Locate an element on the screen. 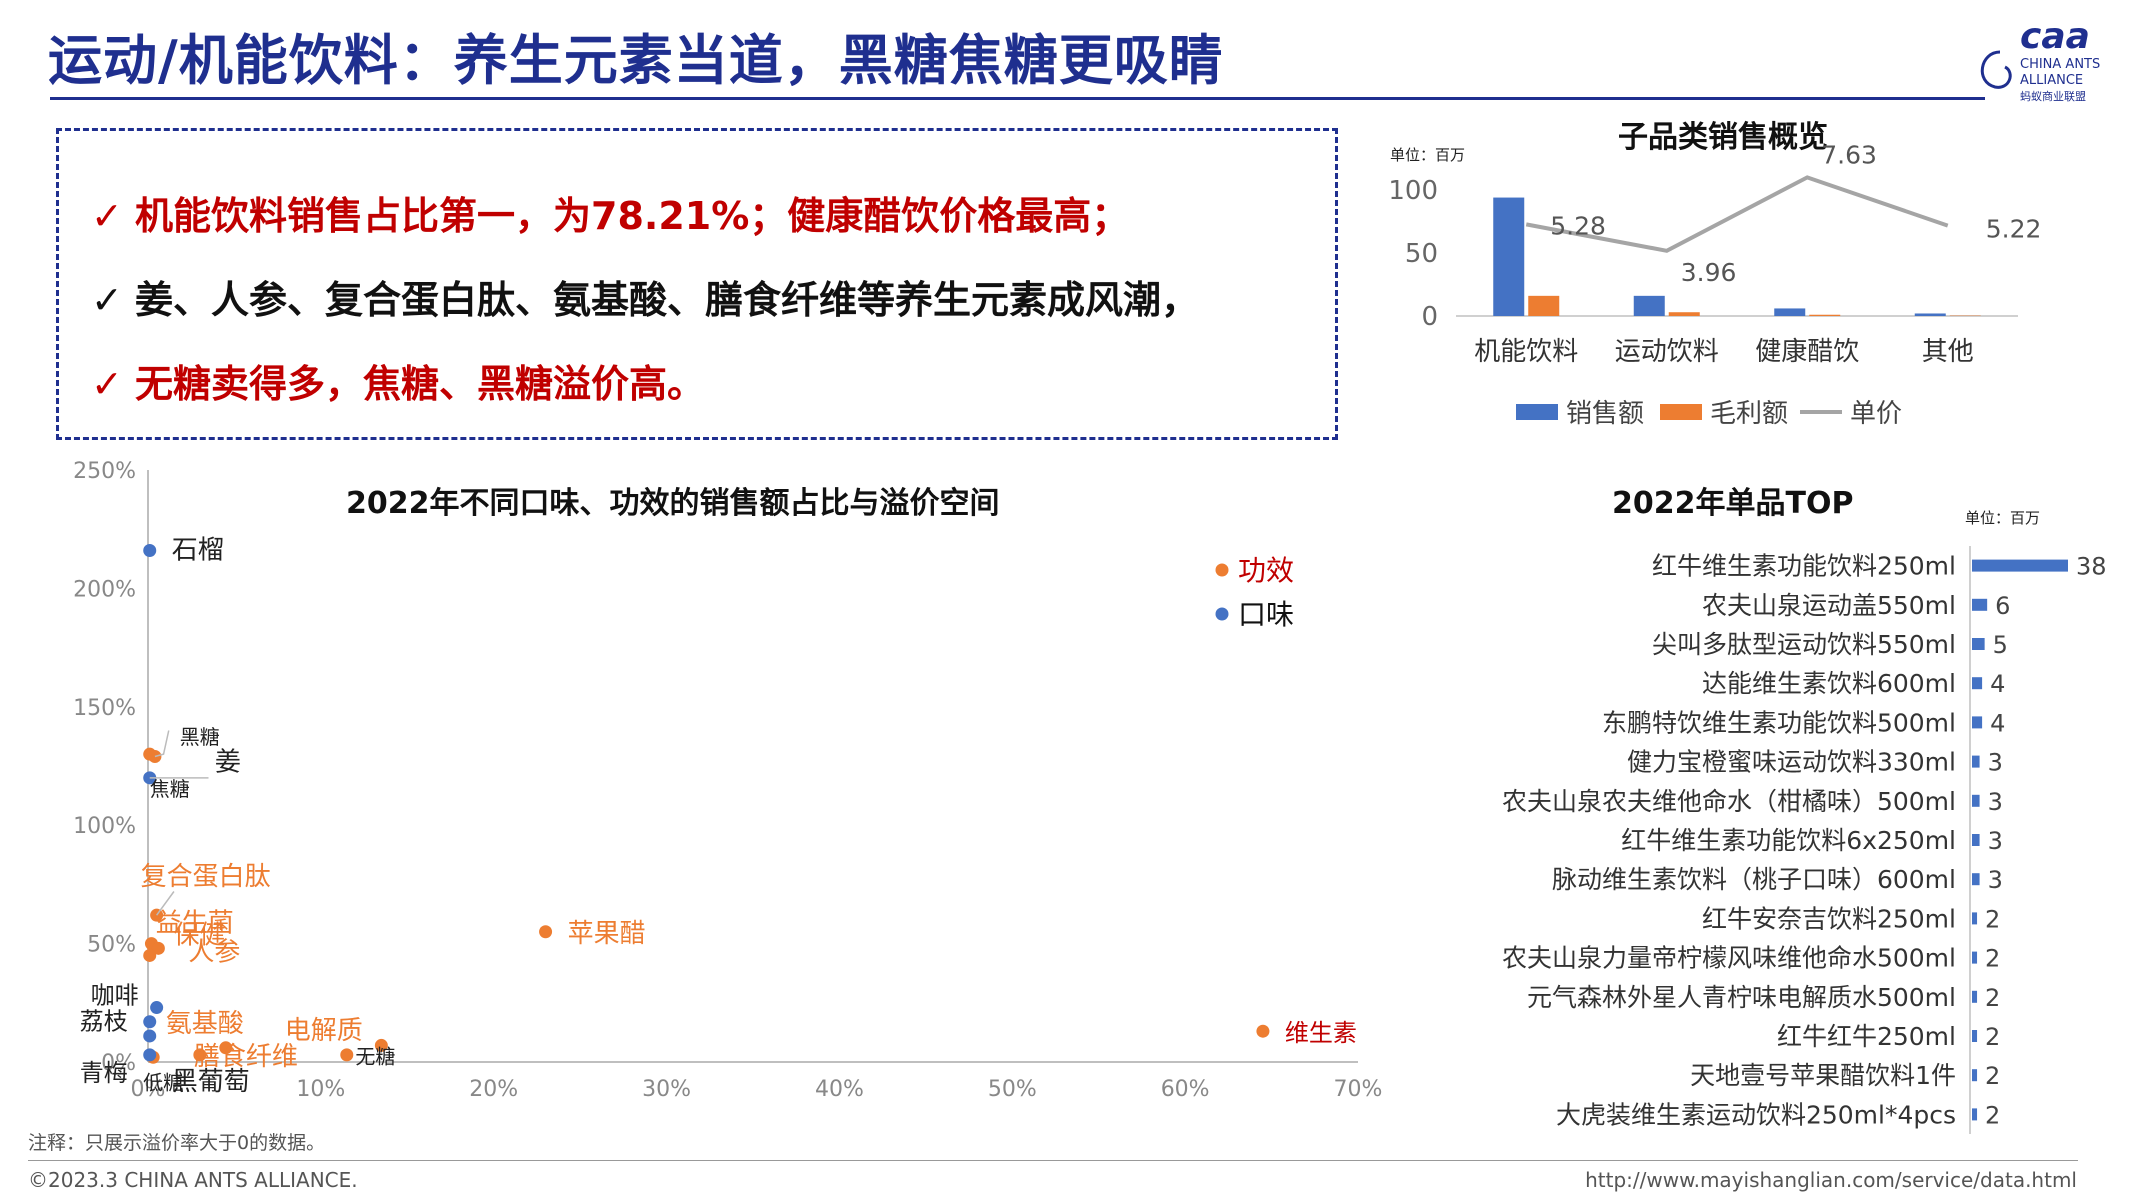  finding-2: ✓ 姜、人参、复合蛋白肽、氨基酸、膳食纤维等养生元素成风潮， is located at coordinates (645, 296).